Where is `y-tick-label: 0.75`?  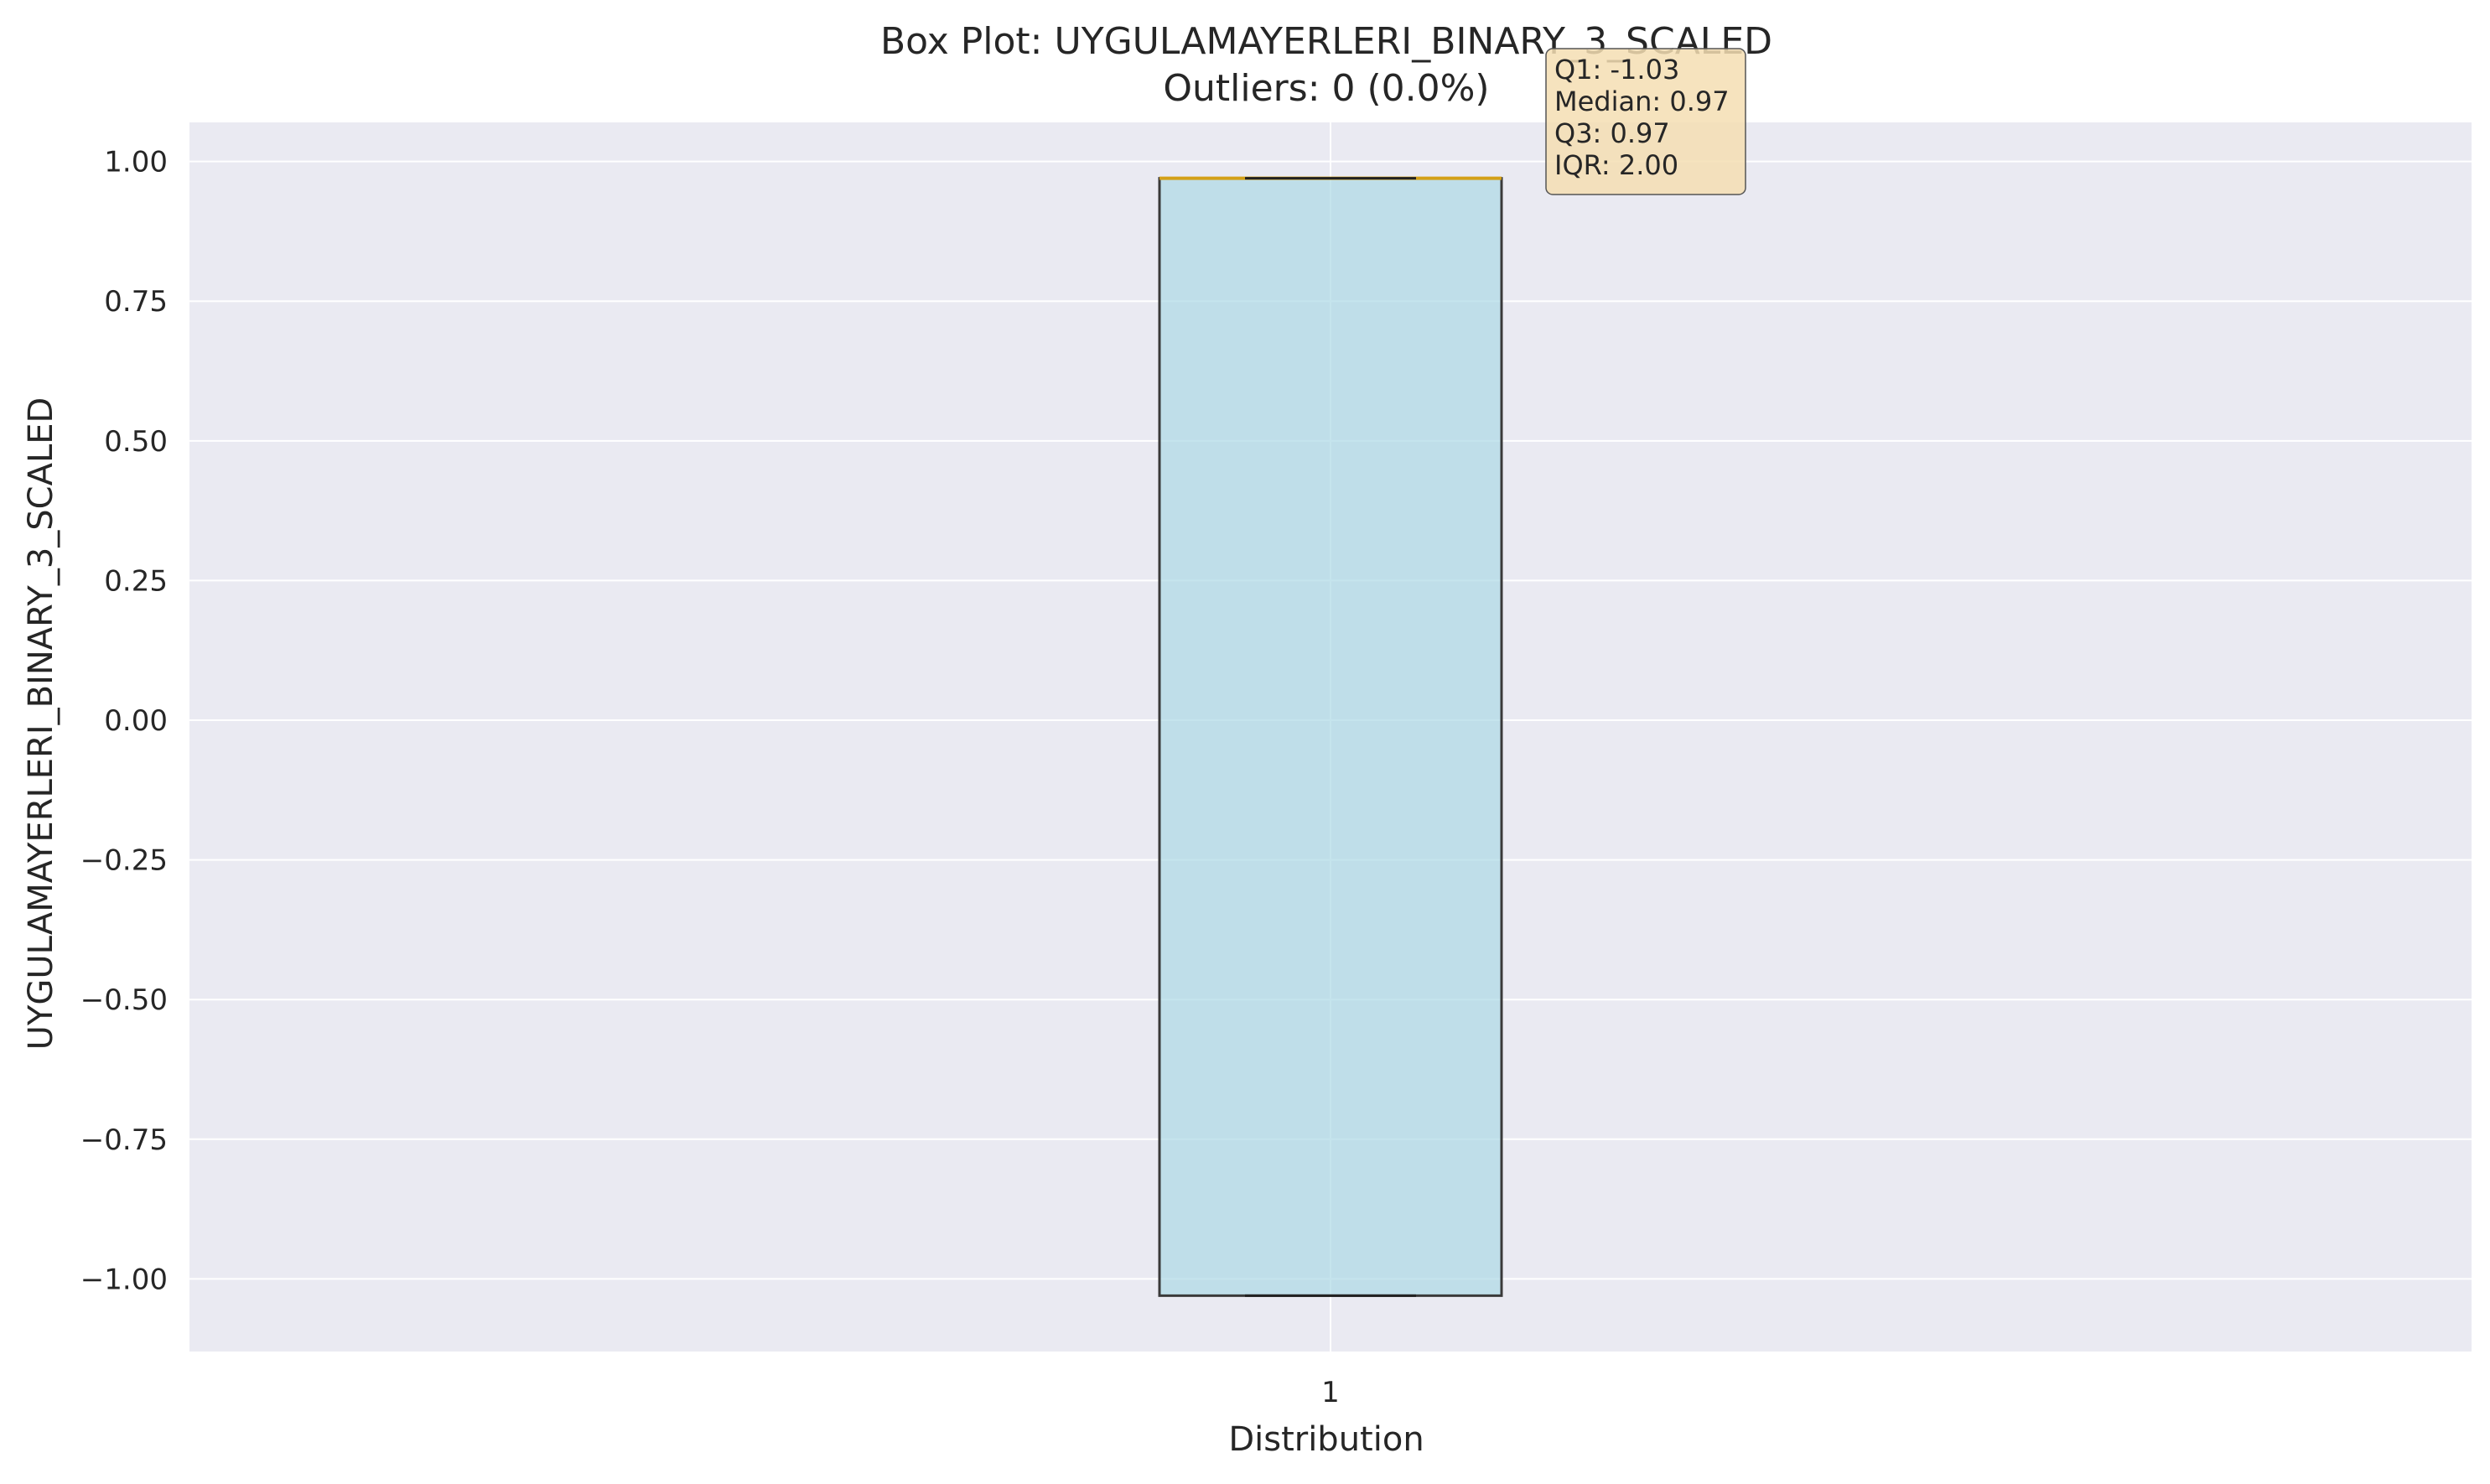 y-tick-label: 0.75 is located at coordinates (136, 302).